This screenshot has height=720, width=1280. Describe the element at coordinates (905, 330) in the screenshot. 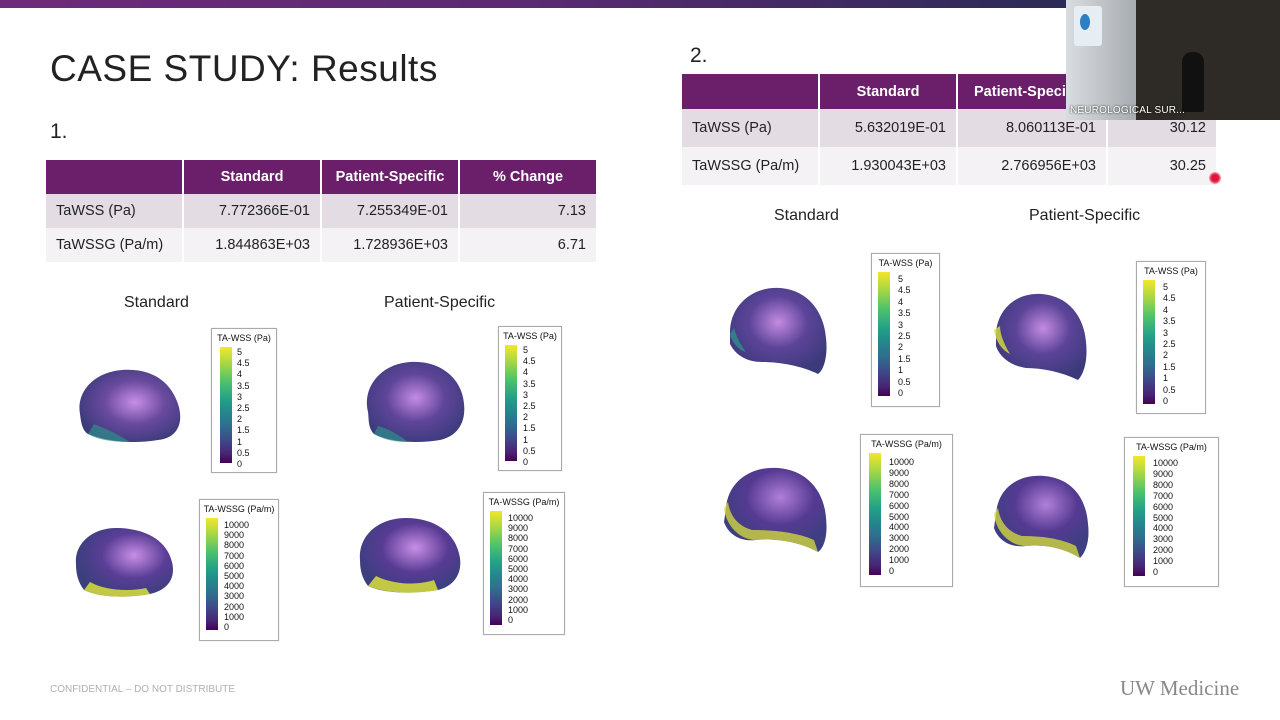

I see `legend-wss-standard-2: TA-WSS (Pa) 5 4.5 4 3.5 3 2.5 2 1.5 1 0.5 0` at that location.